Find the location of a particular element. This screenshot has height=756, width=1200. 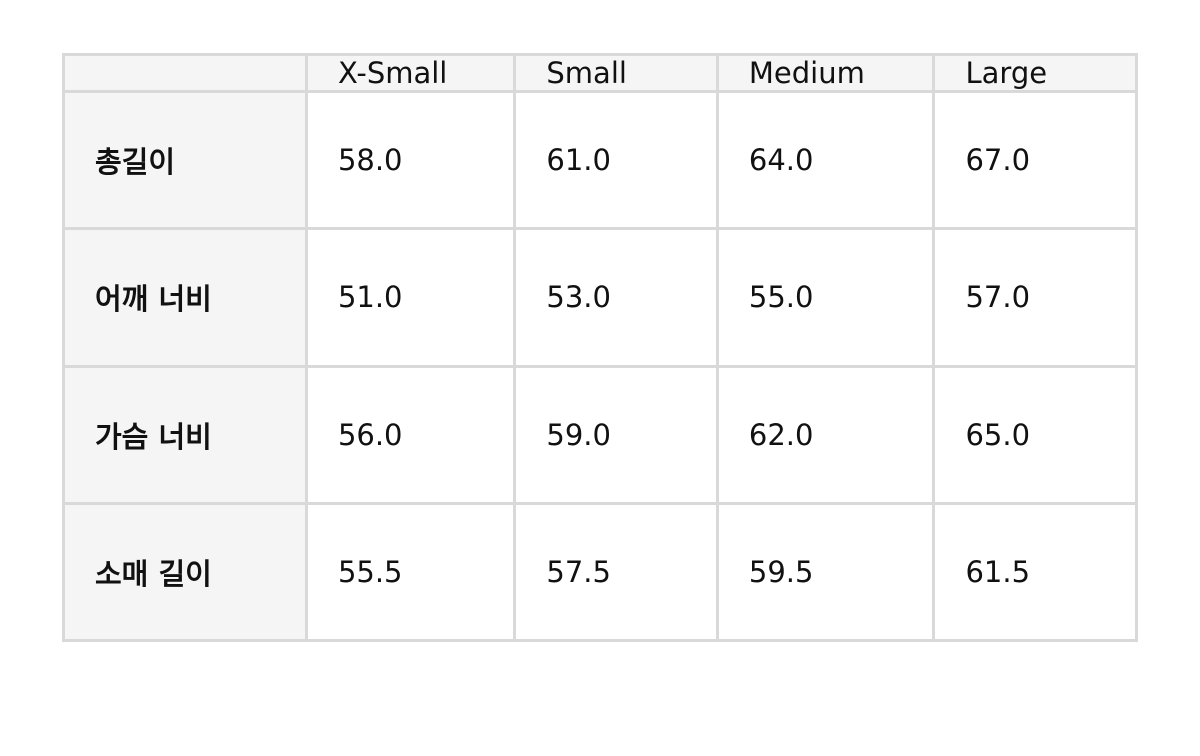

value-cell: 59.5 is located at coordinates (825, 572).